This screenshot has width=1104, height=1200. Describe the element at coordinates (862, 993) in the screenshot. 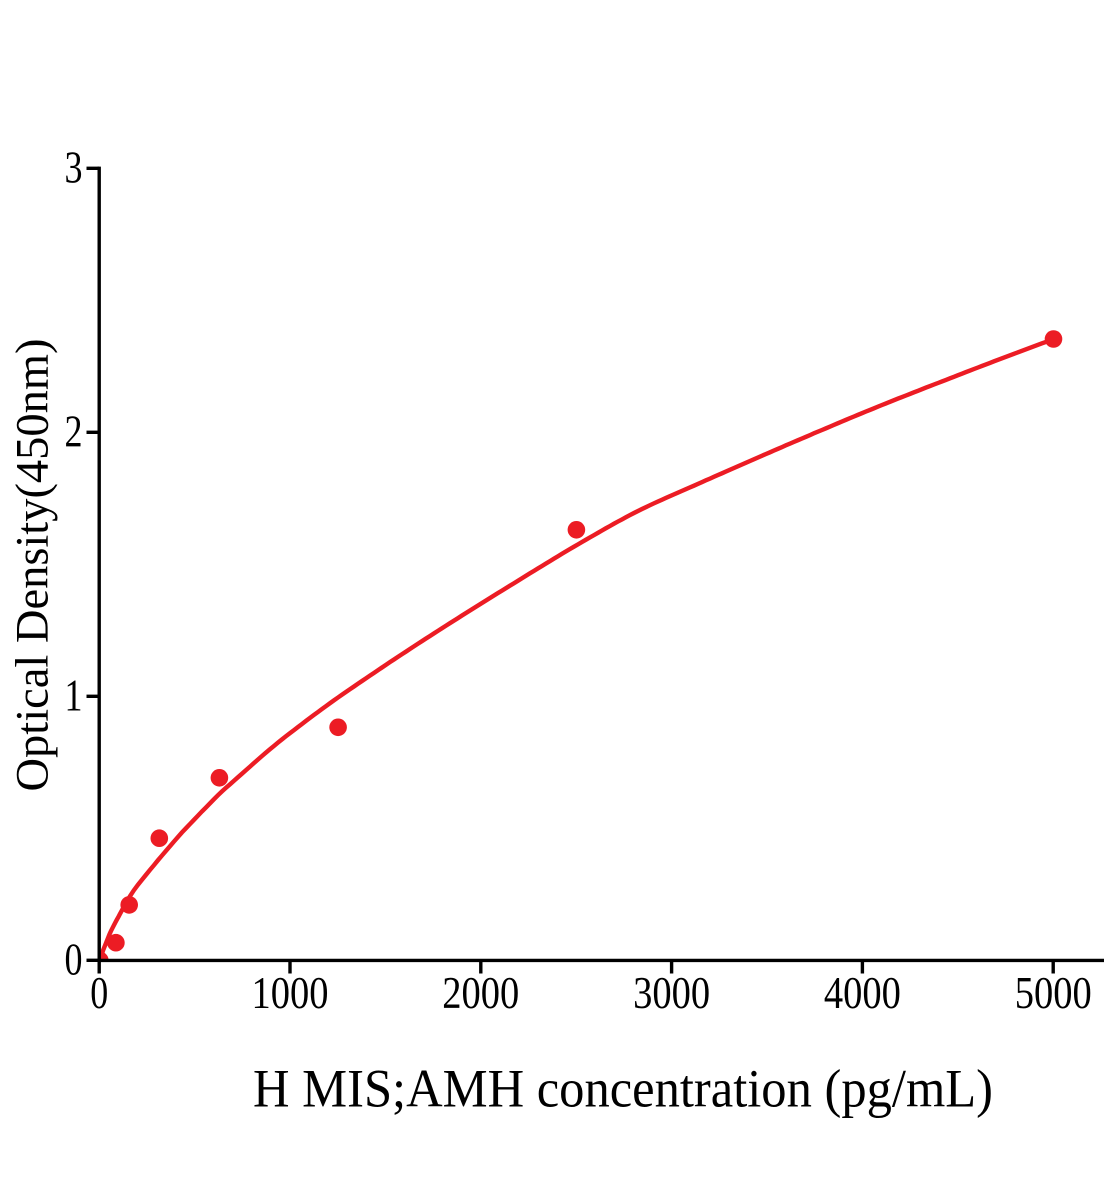

I see `svg-text: 4000` at that location.